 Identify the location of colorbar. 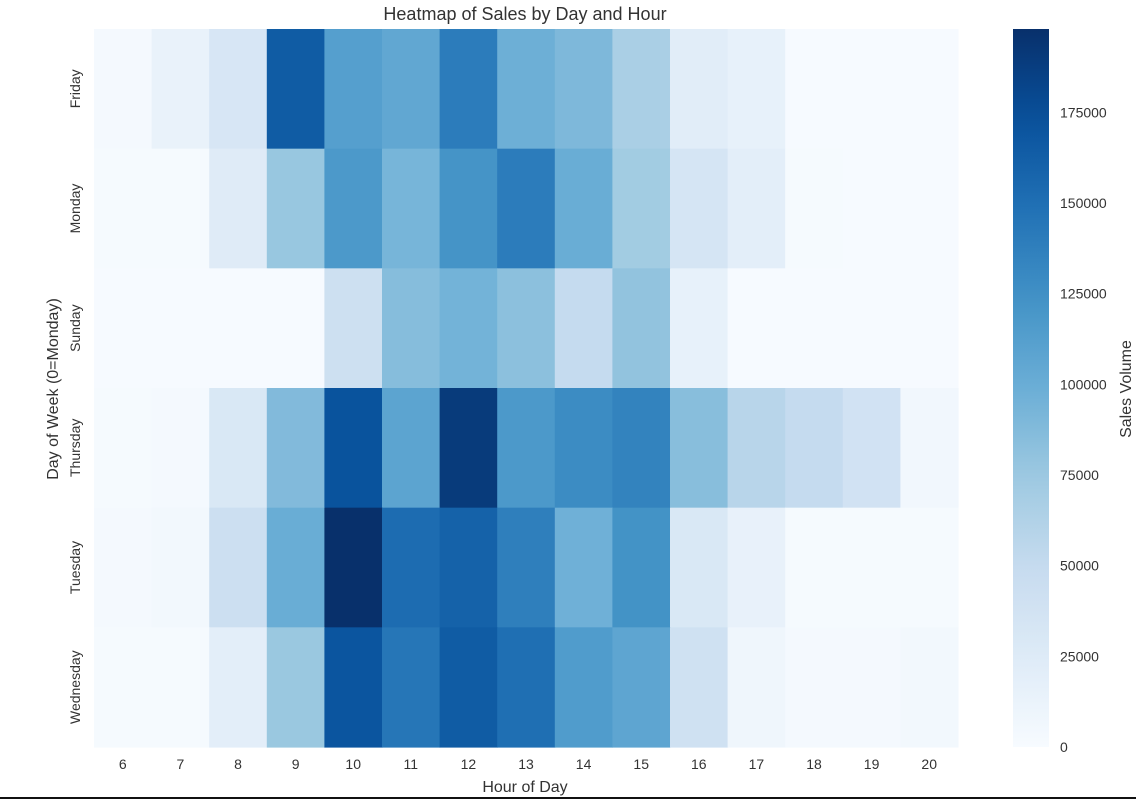
(1031, 388).